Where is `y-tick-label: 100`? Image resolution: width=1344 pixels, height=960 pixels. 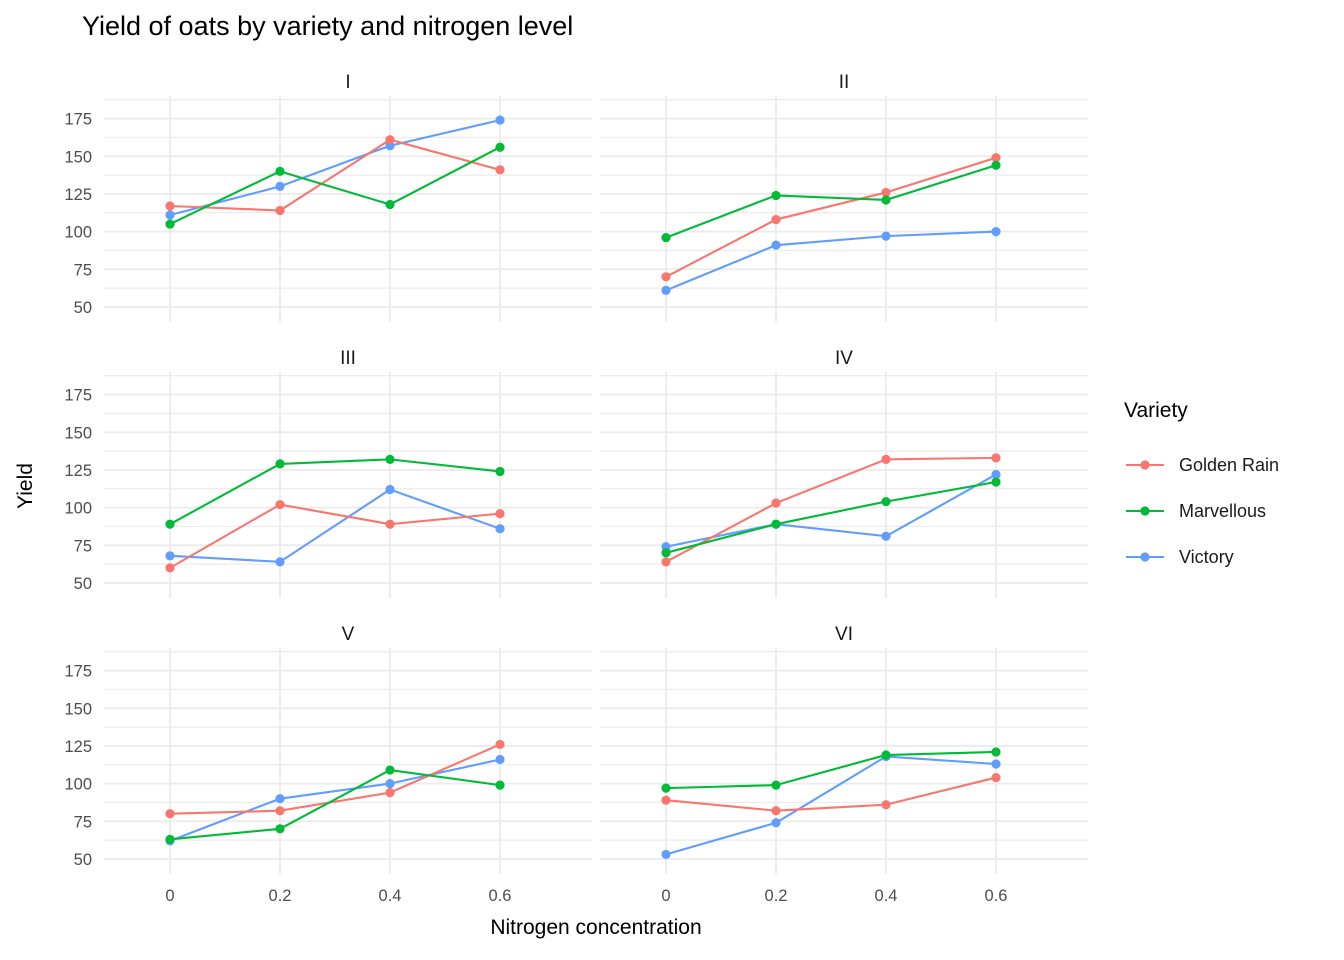 y-tick-label: 100 is located at coordinates (78, 785).